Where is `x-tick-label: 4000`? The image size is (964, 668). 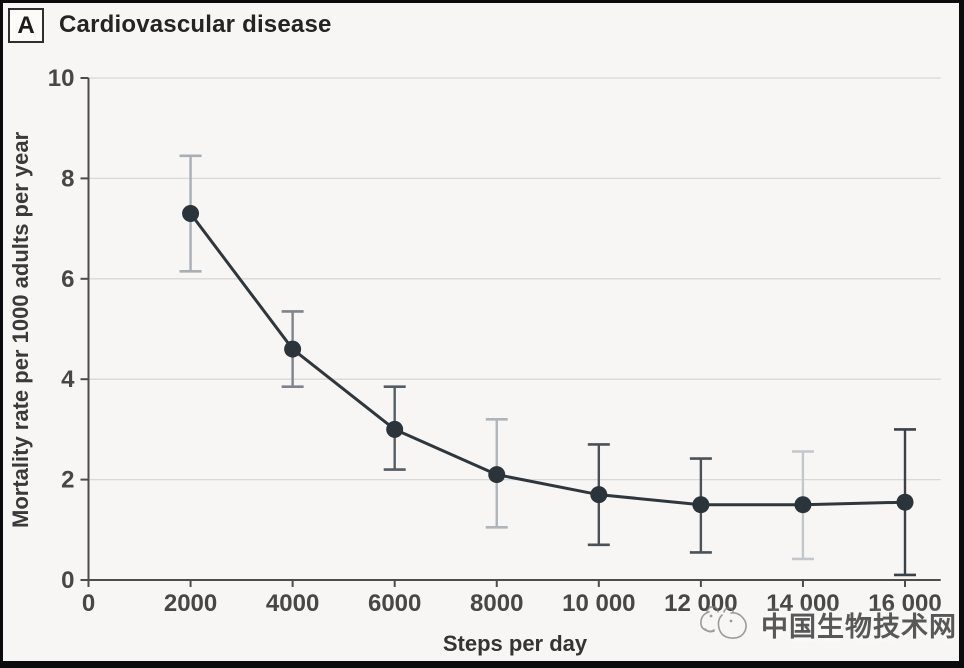 x-tick-label: 4000 is located at coordinates (292, 603).